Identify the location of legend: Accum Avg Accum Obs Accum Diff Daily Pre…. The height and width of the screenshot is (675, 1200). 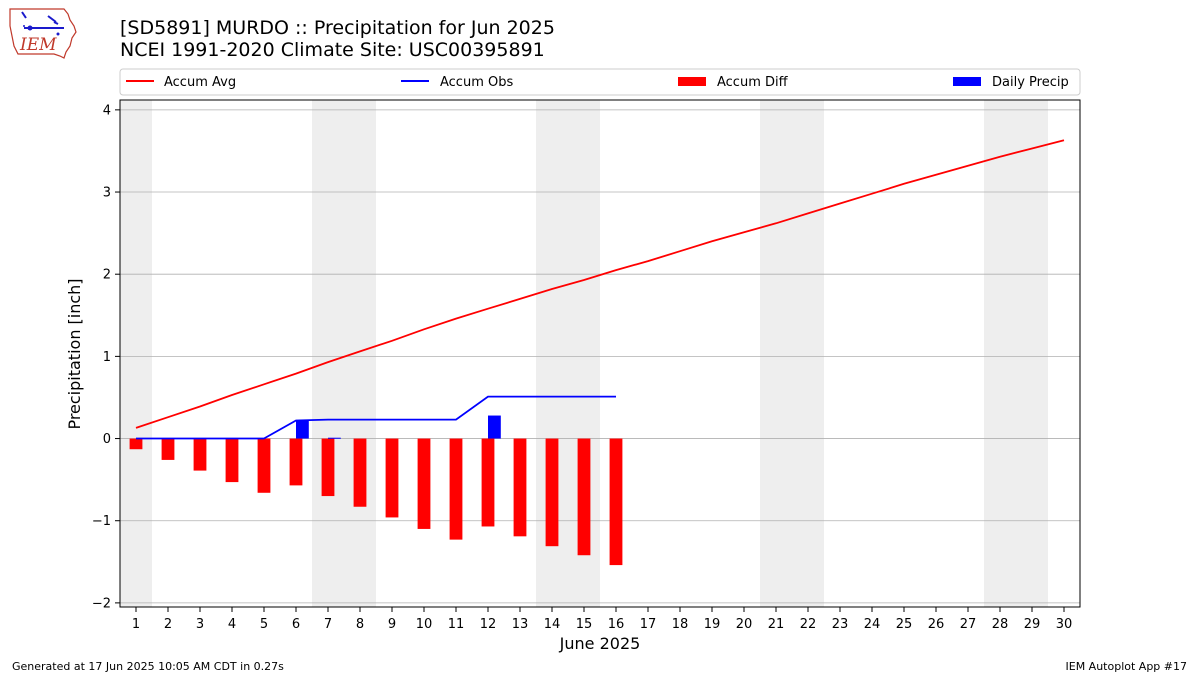
(600, 82).